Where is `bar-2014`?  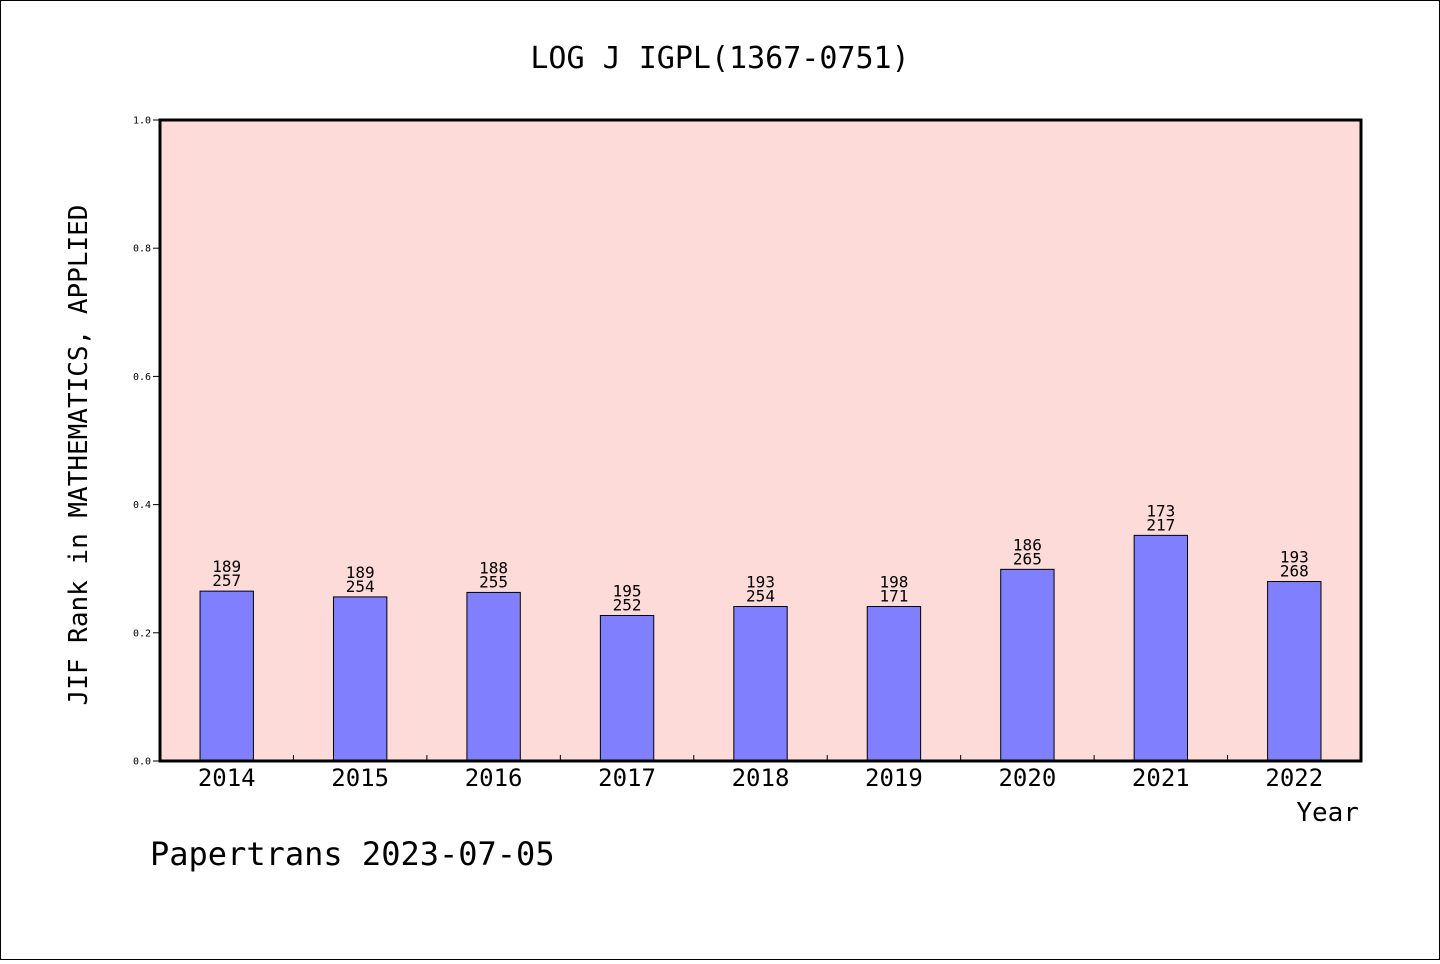 bar-2014 is located at coordinates (226, 676).